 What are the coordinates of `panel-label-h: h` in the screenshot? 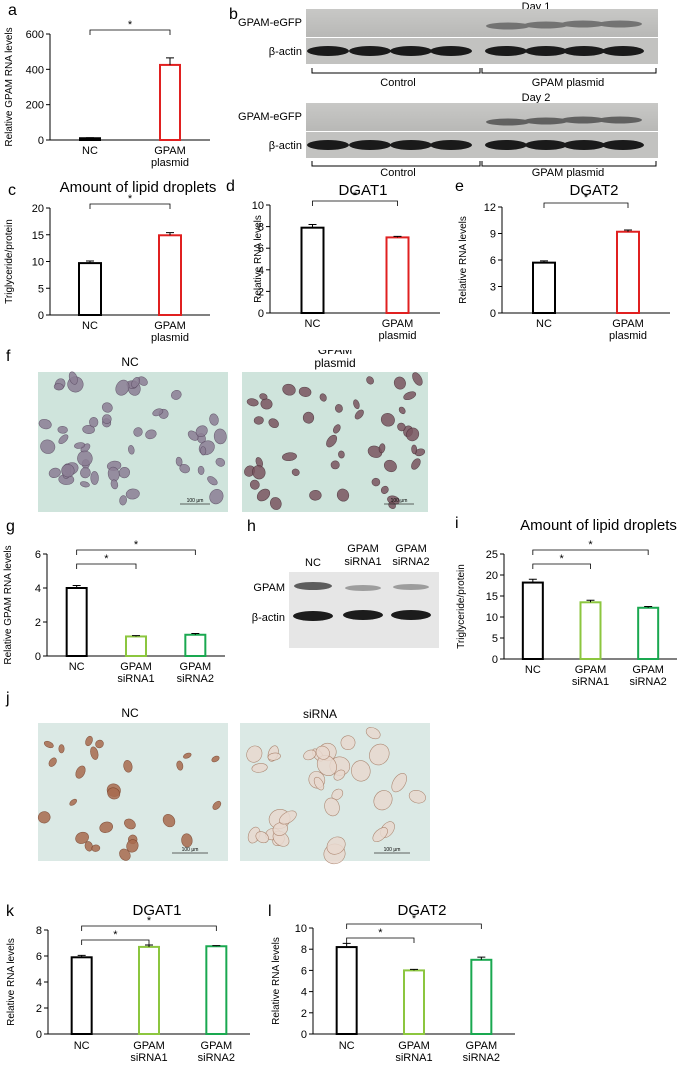 It's located at (251, 526).